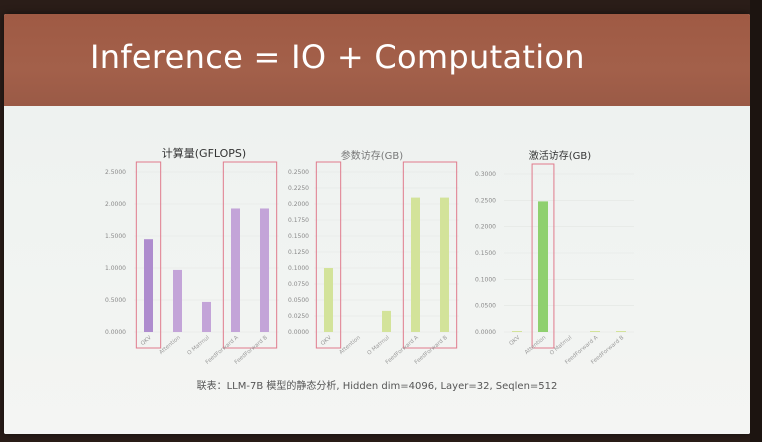  I want to click on y-tick-label: 2.0000, so click(115, 204).